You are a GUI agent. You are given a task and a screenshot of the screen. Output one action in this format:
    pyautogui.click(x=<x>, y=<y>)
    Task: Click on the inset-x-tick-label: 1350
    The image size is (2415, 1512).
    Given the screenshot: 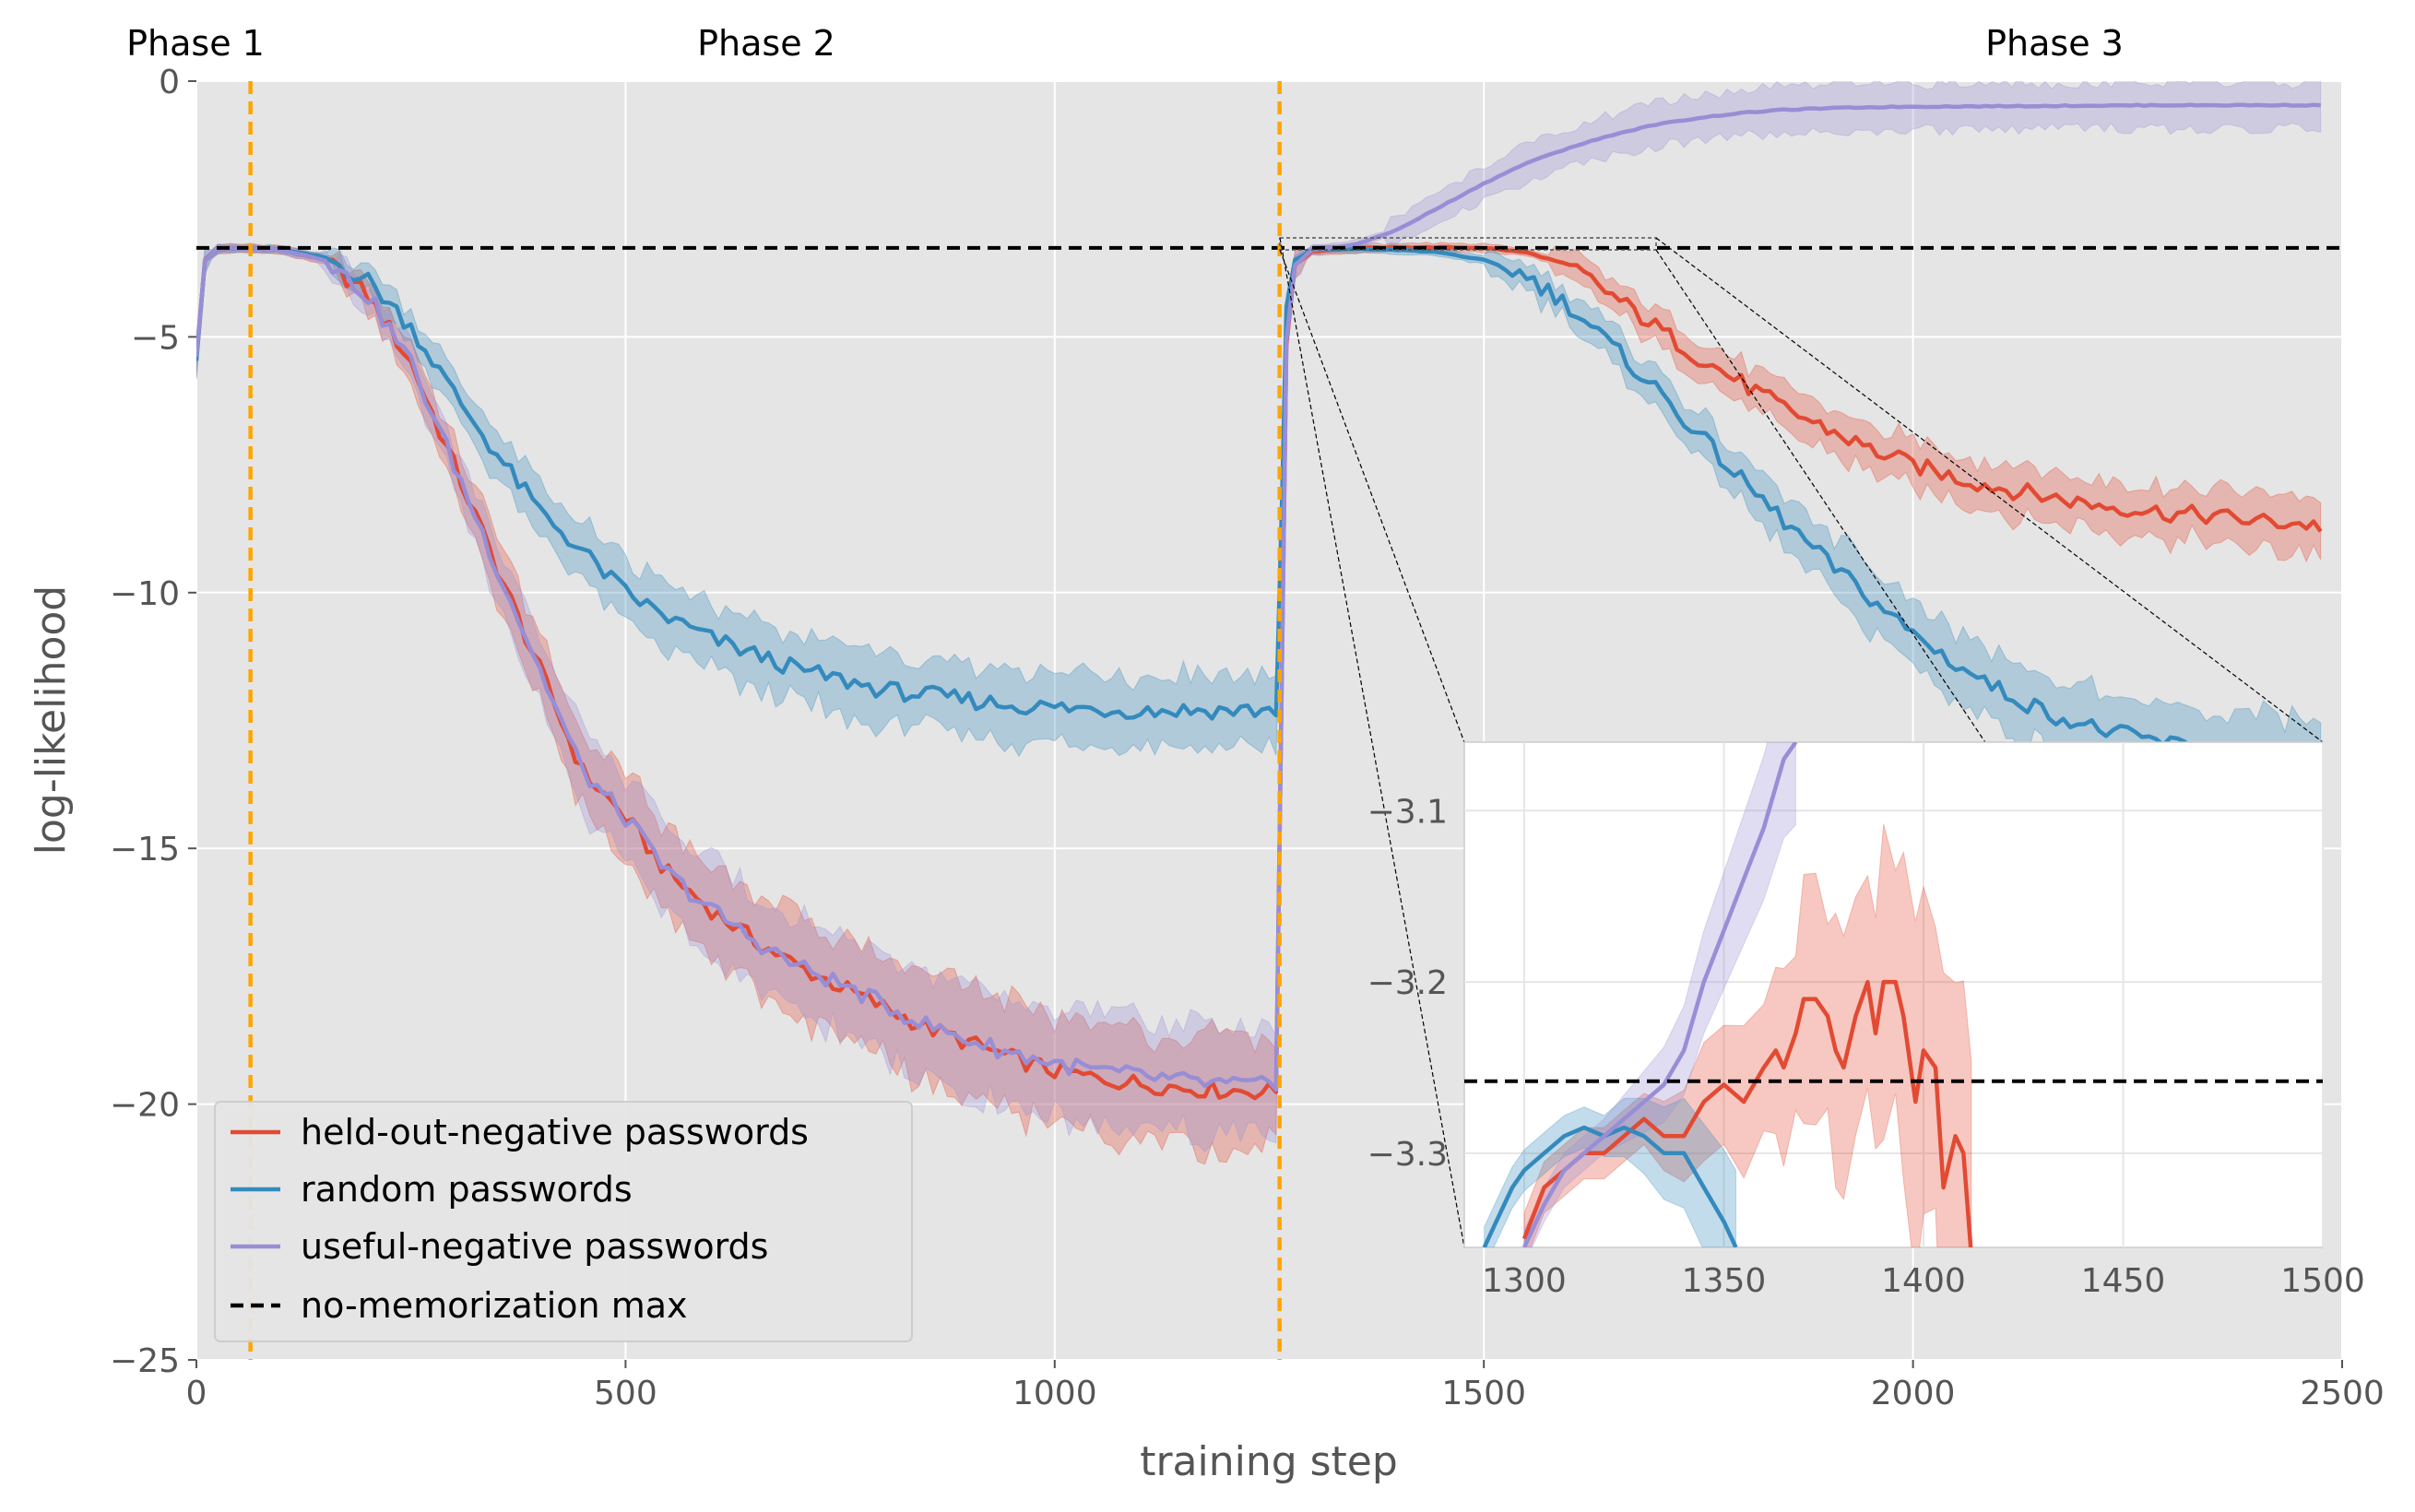 What is the action you would take?
    pyautogui.click(x=1724, y=1281)
    